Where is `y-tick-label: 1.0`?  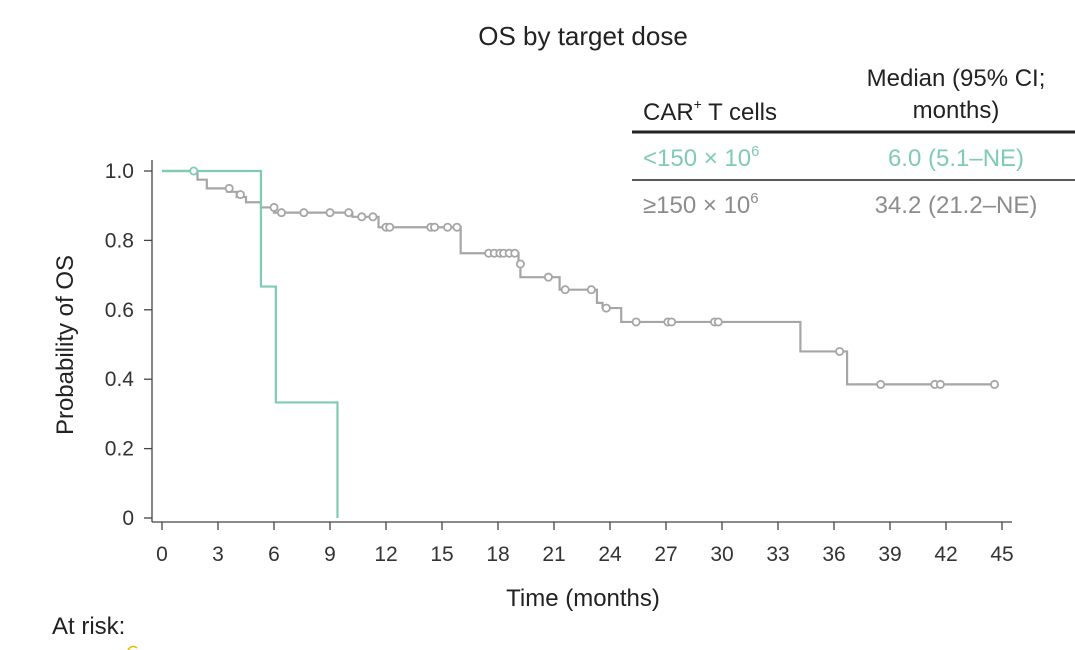 y-tick-label: 1.0 is located at coordinates (119, 171).